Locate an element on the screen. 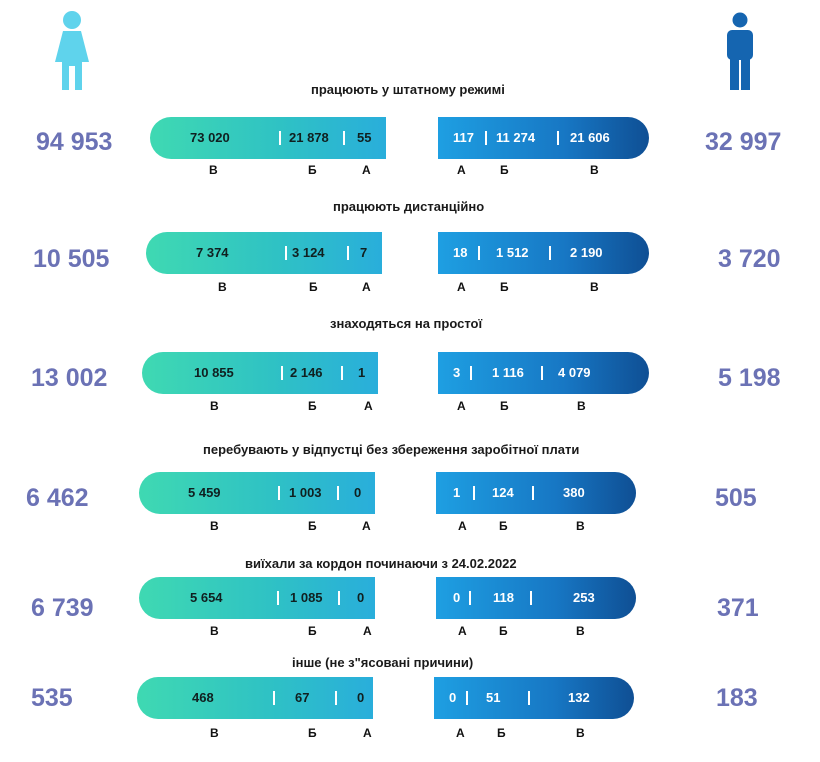  male-total: 371 is located at coordinates (738, 608).